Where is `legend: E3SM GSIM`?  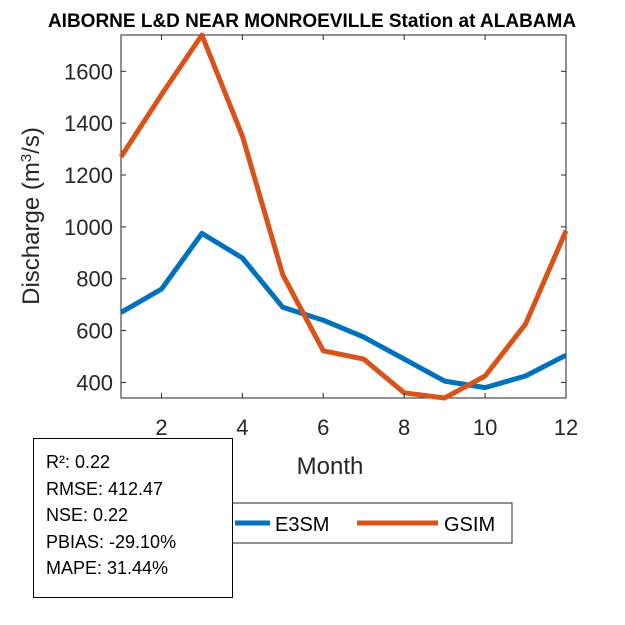
legend: E3SM GSIM is located at coordinates (371, 523).